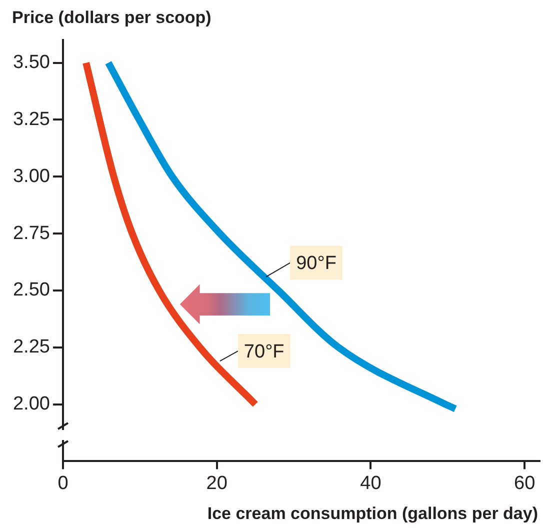 Image resolution: width=543 pixels, height=528 pixels. Describe the element at coordinates (372, 514) in the screenshot. I see `x-axis-title: Ice cream consumption (gallons per day)` at that location.